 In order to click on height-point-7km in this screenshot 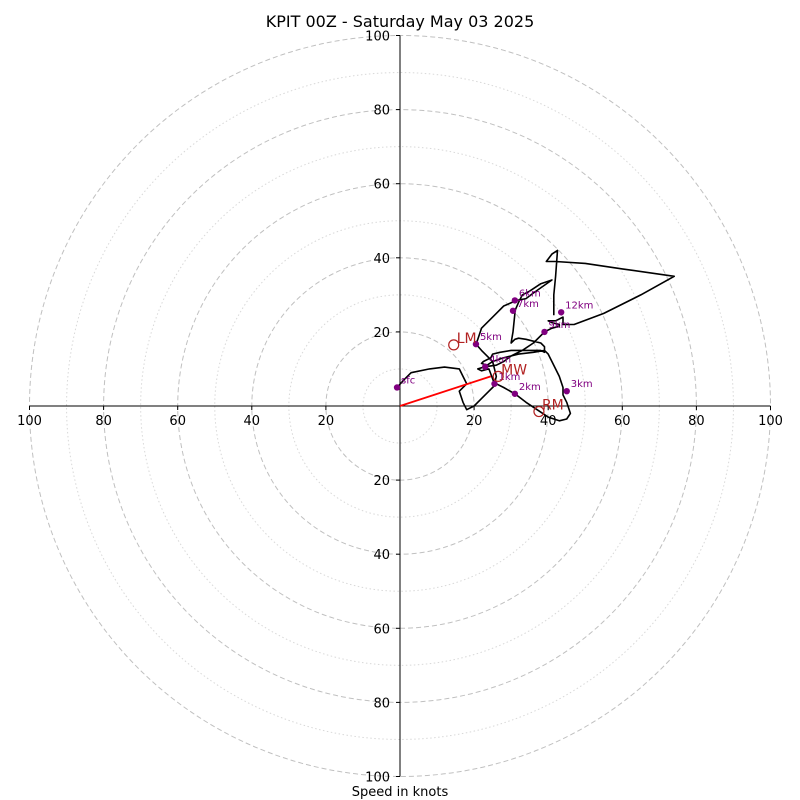, I will do `click(513, 310)`.